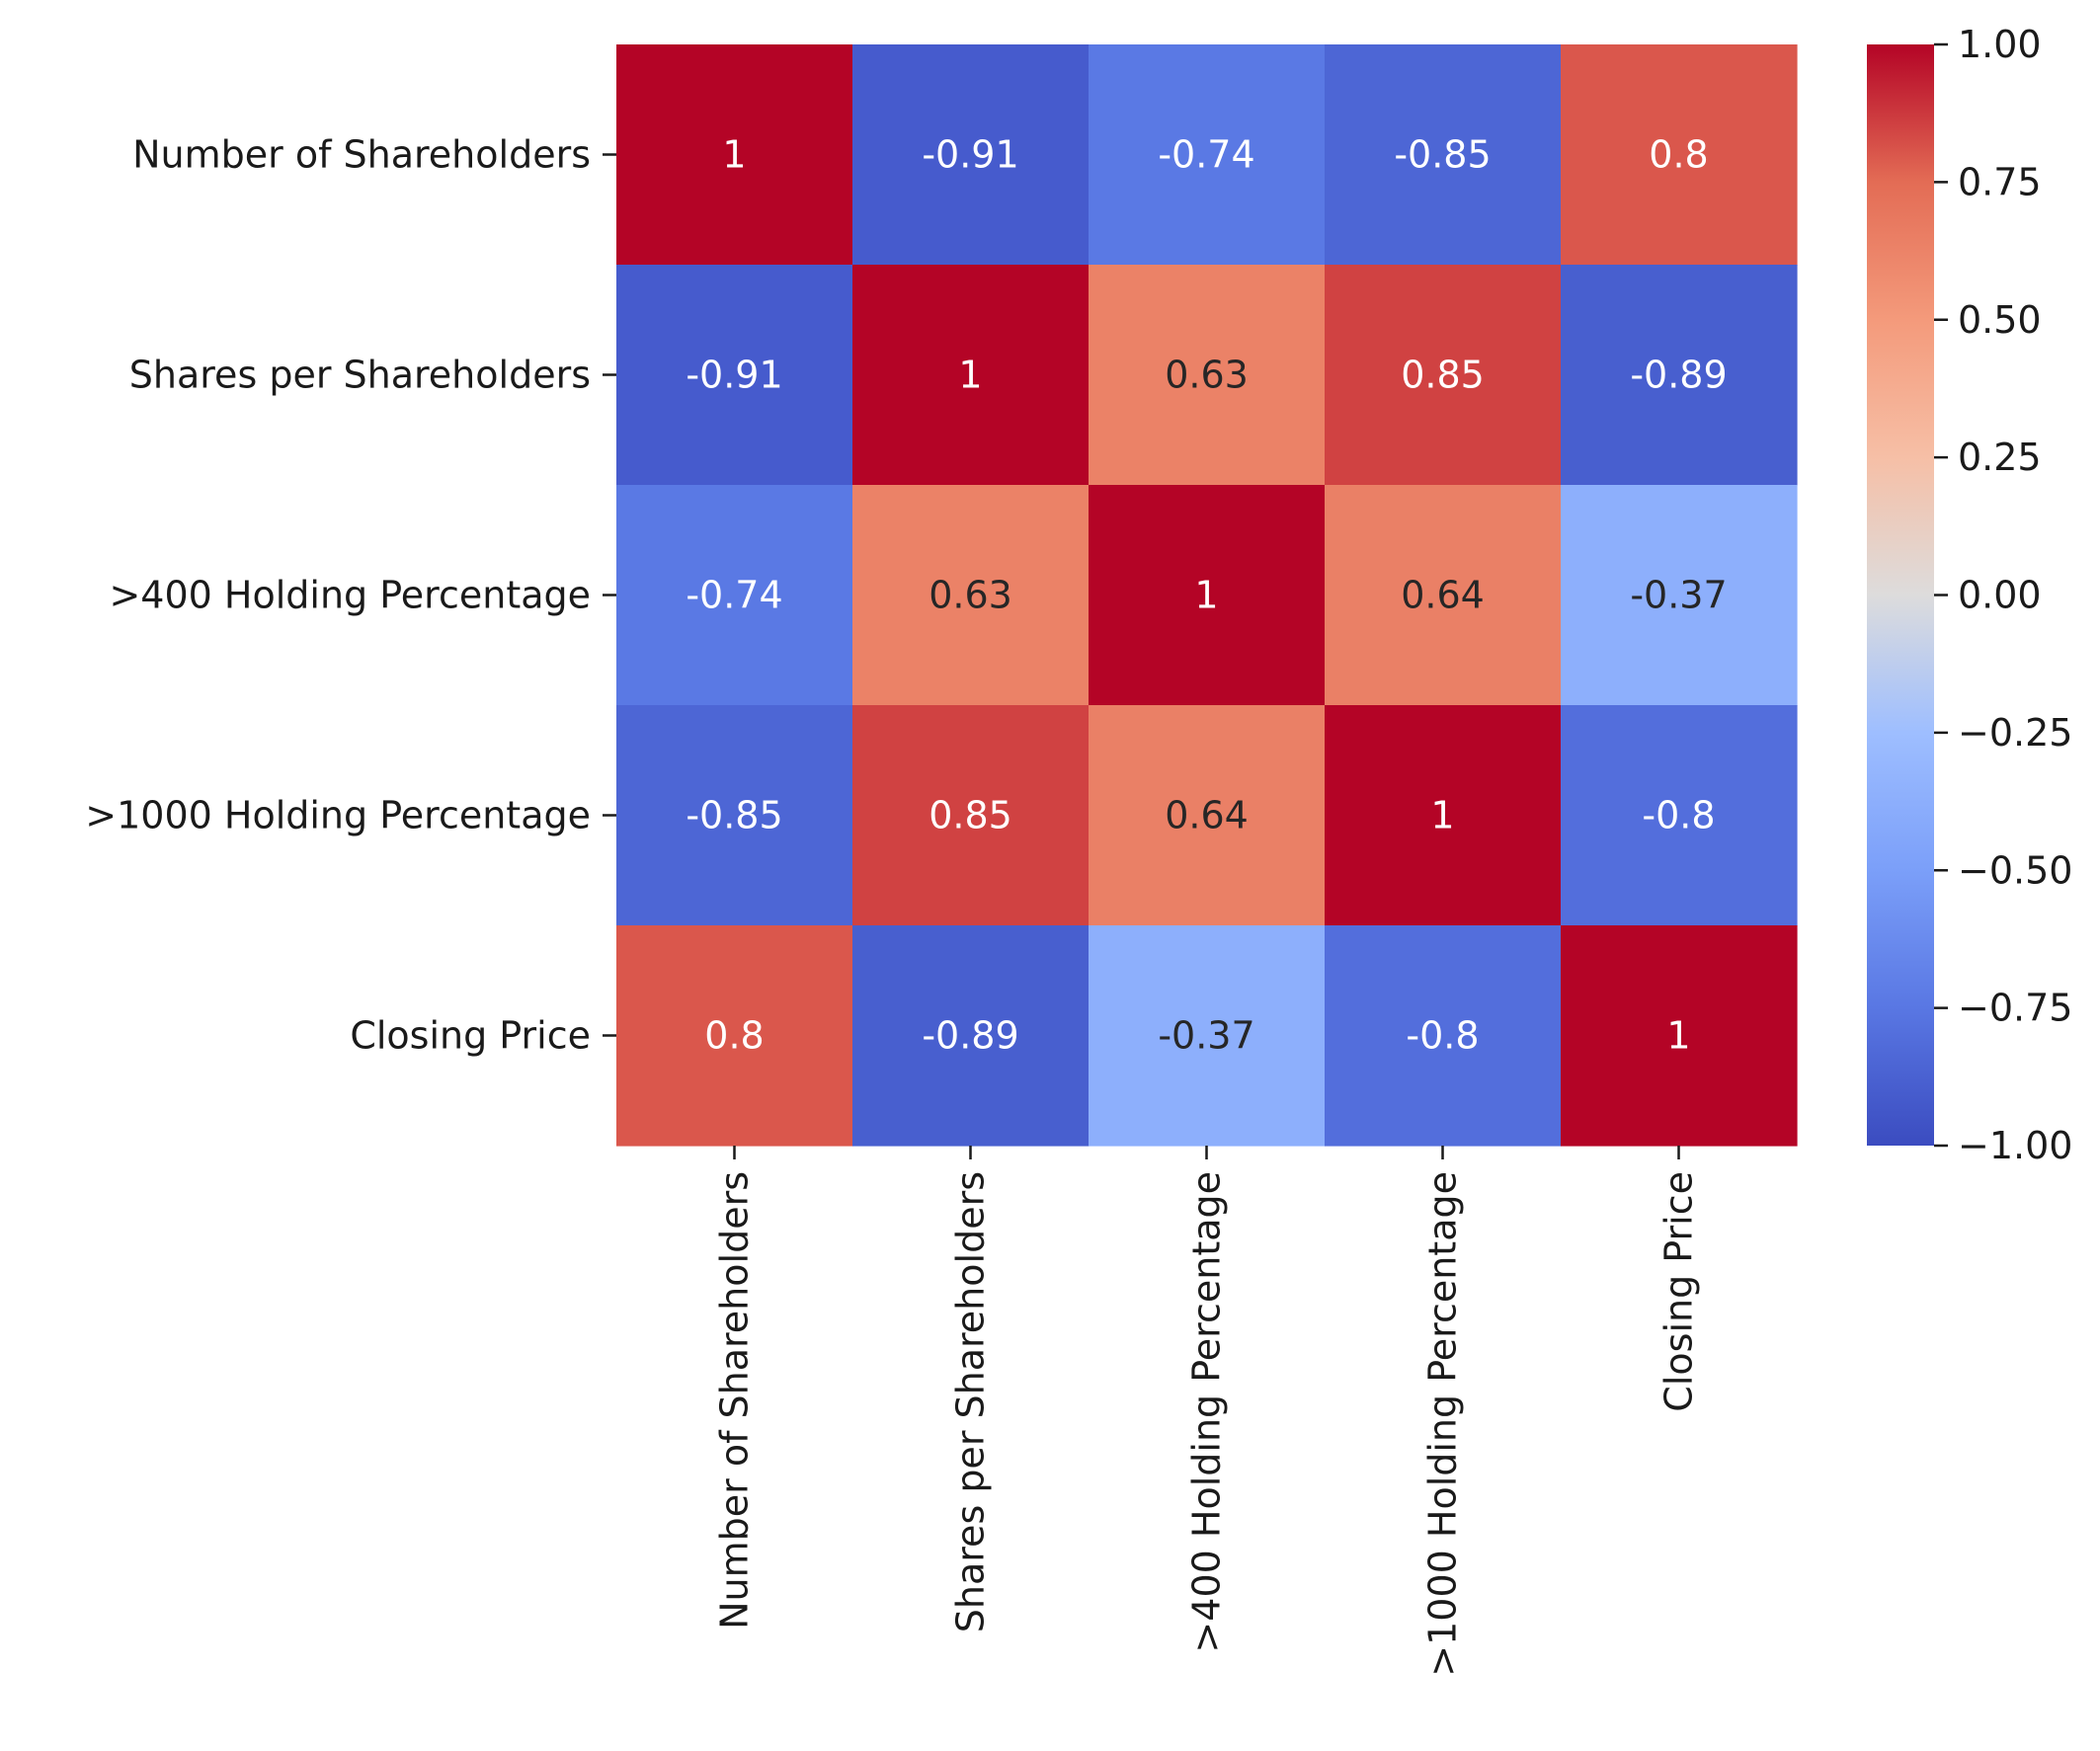 The image size is (2100, 1751). I want to click on cell-value-label-r1-c0: -0.91, so click(734, 375).